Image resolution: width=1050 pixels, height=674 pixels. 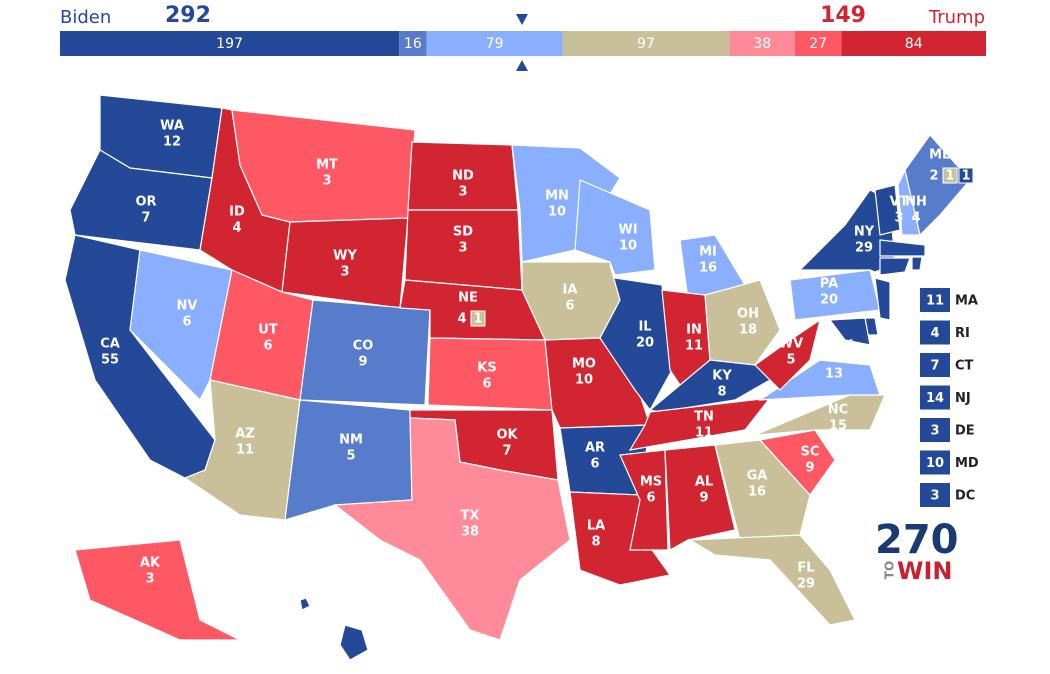 I want to click on state-abbr: MT, so click(x=327, y=165).